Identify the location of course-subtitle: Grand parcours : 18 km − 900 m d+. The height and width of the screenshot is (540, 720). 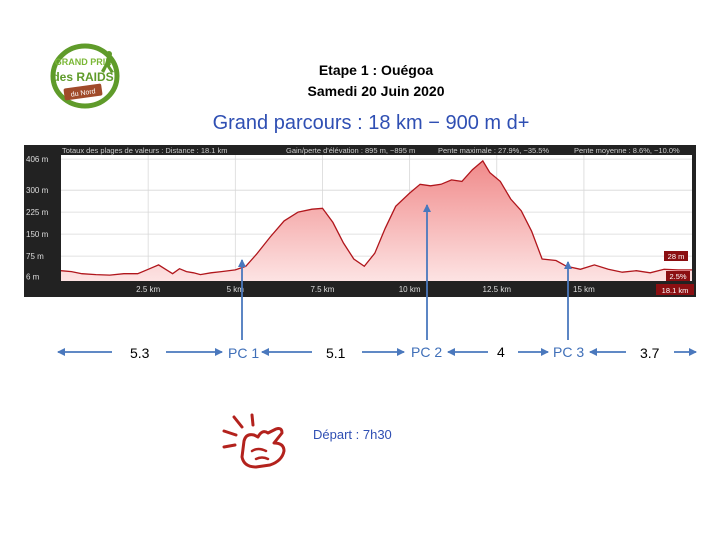
(371, 123).